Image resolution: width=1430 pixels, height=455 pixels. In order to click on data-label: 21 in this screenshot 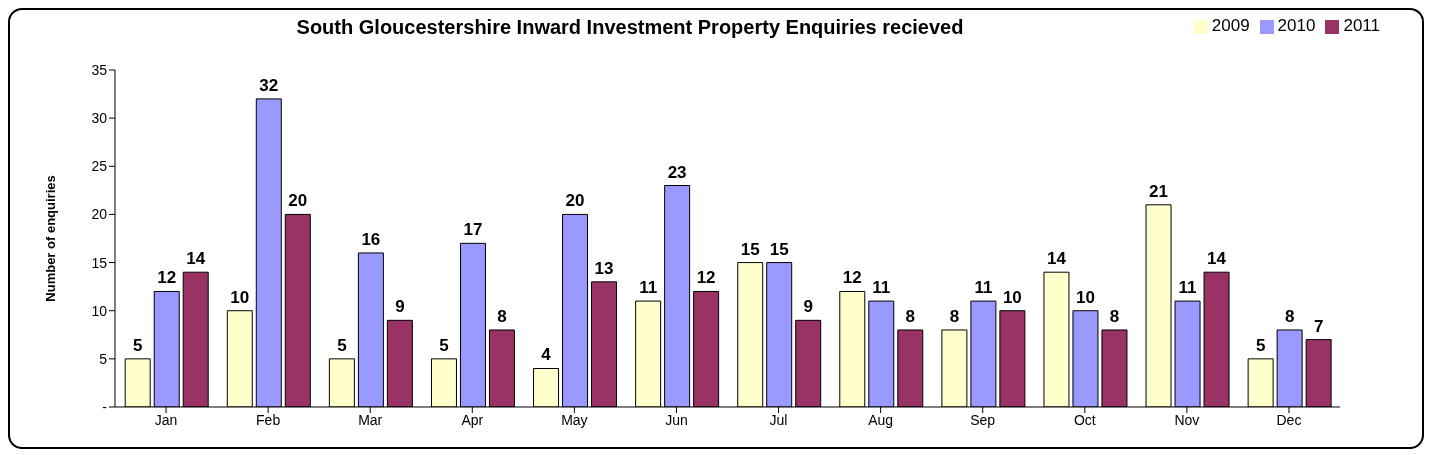, I will do `click(1158, 191)`.